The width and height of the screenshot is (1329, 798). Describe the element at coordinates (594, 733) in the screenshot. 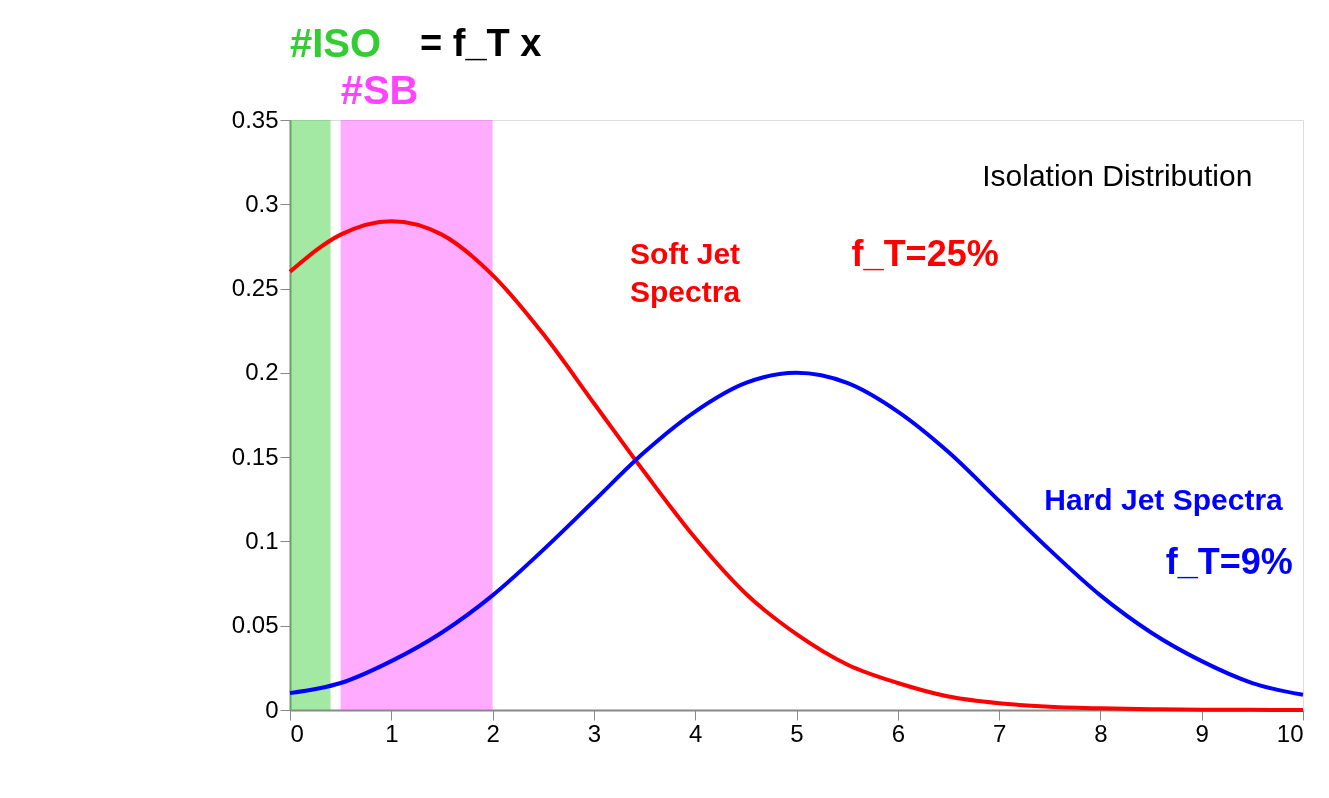

I see `x-tick-label: 3` at that location.